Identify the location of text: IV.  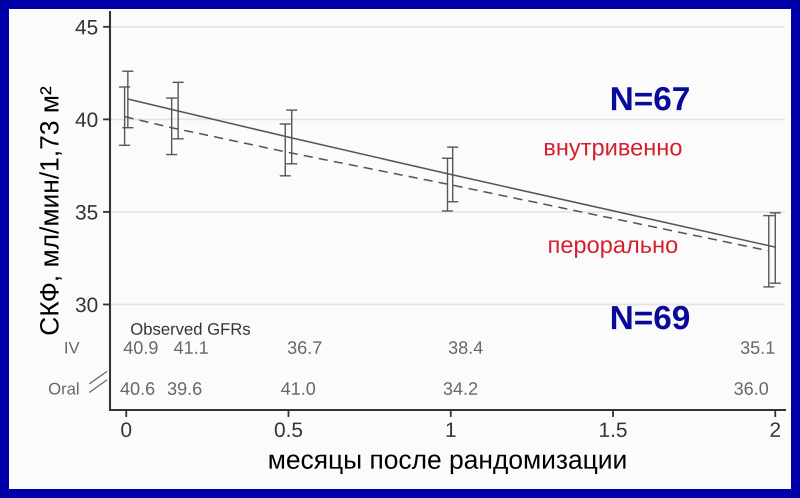
(72, 348).